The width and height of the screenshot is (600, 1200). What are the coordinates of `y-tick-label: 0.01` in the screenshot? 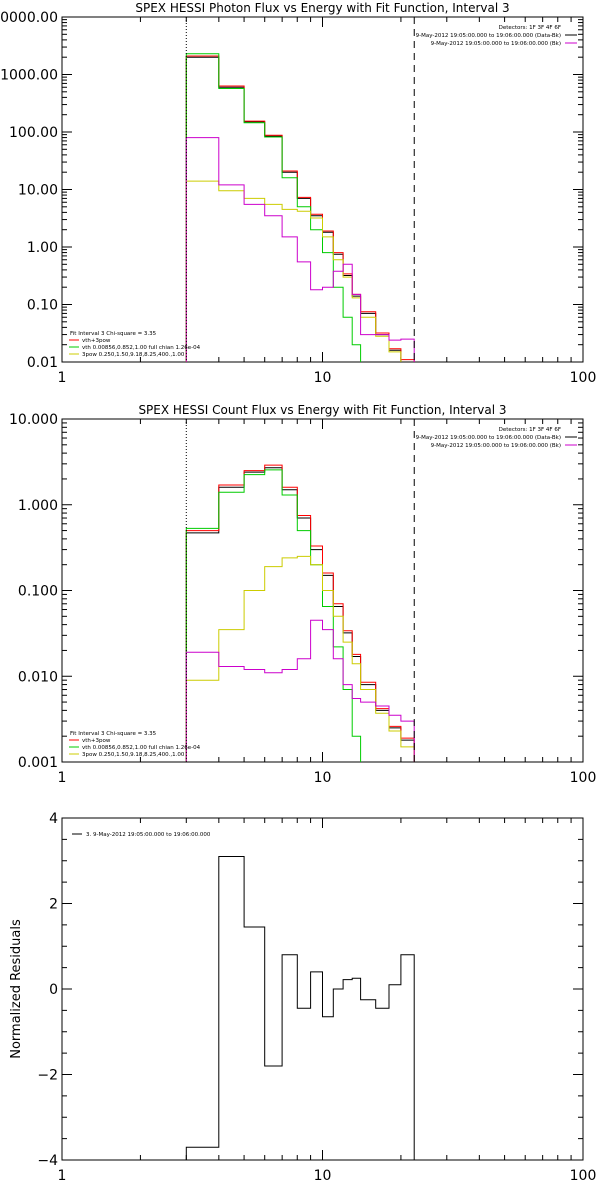 It's located at (42, 363).